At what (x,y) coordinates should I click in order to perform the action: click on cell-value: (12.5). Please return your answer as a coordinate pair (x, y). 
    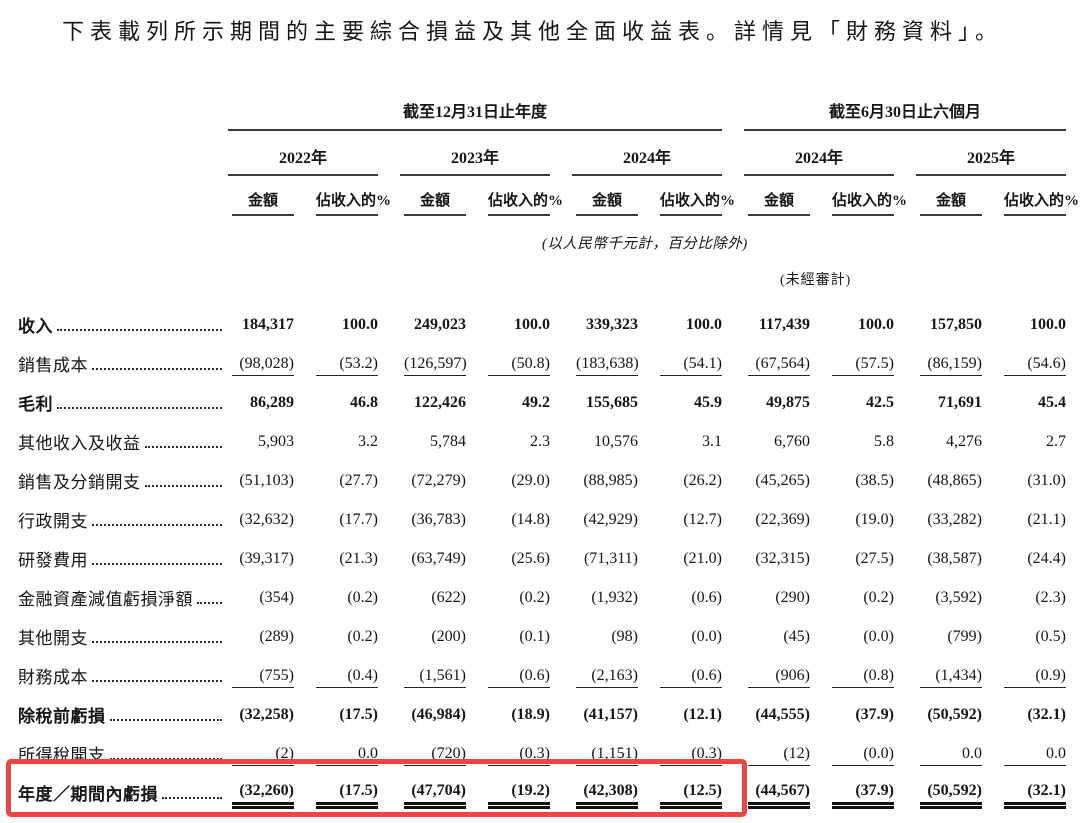
    Looking at the image, I should click on (691, 795).